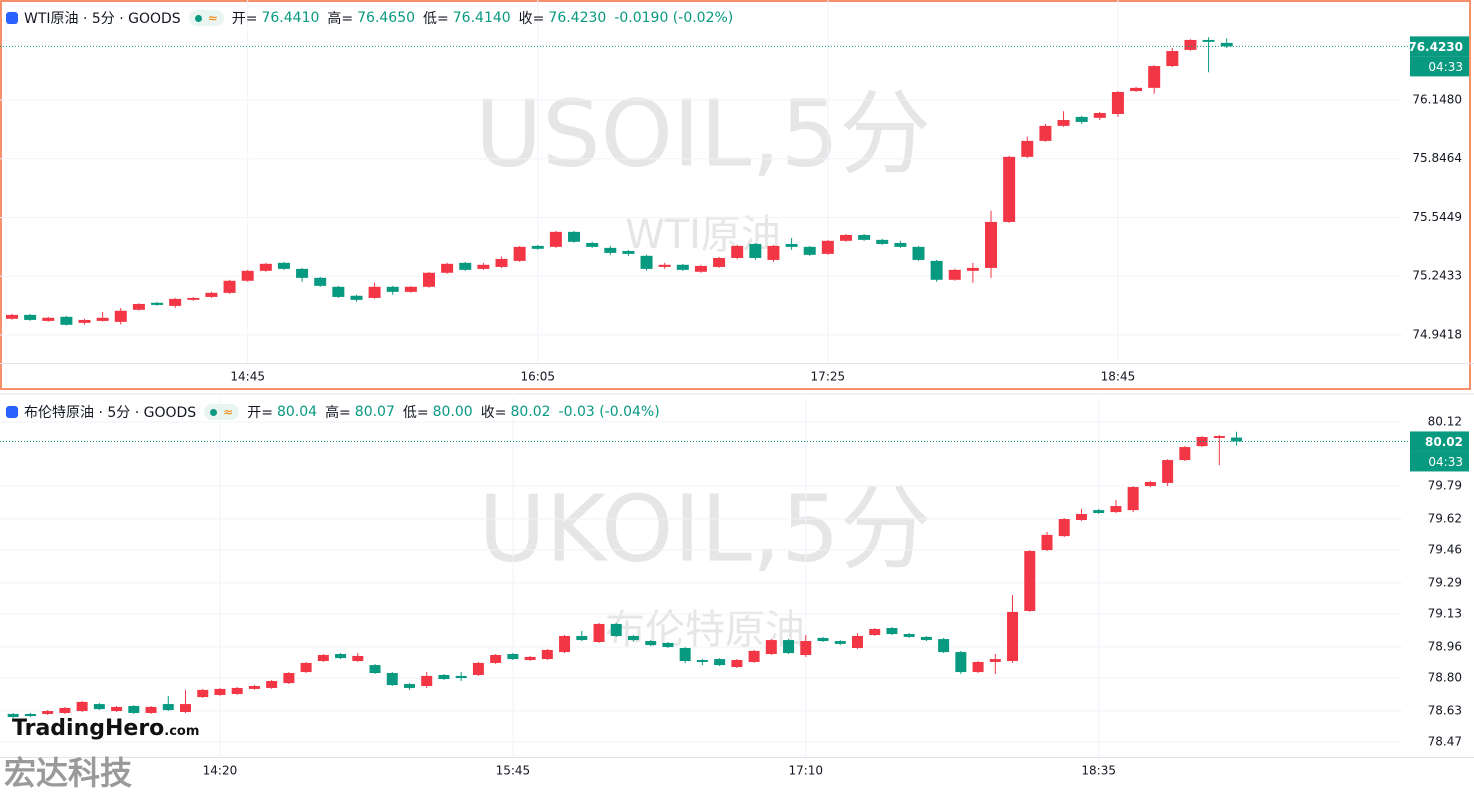  Describe the element at coordinates (386, 18) in the screenshot. I see `high-value: 76.4650` at that location.